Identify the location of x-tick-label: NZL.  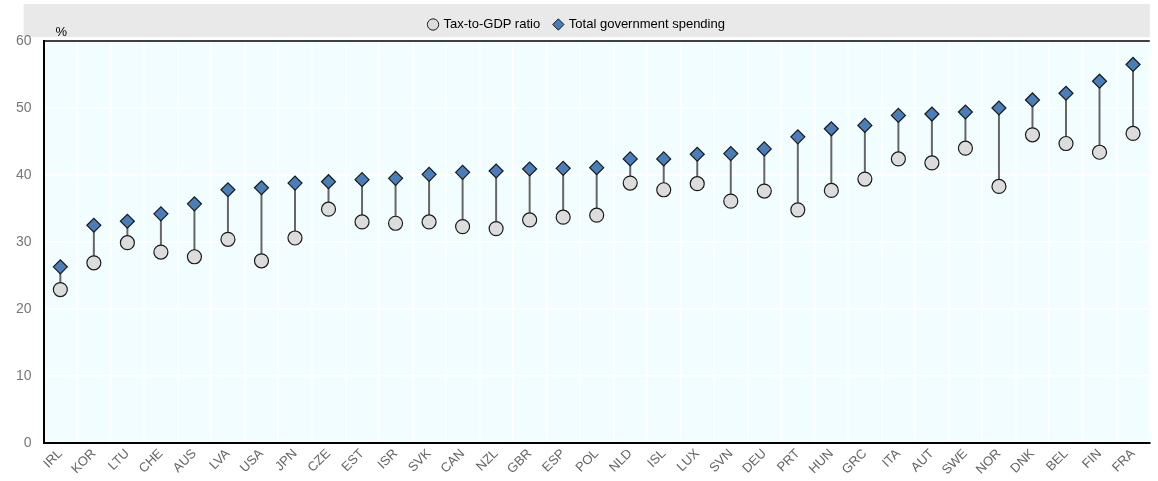
(486, 459).